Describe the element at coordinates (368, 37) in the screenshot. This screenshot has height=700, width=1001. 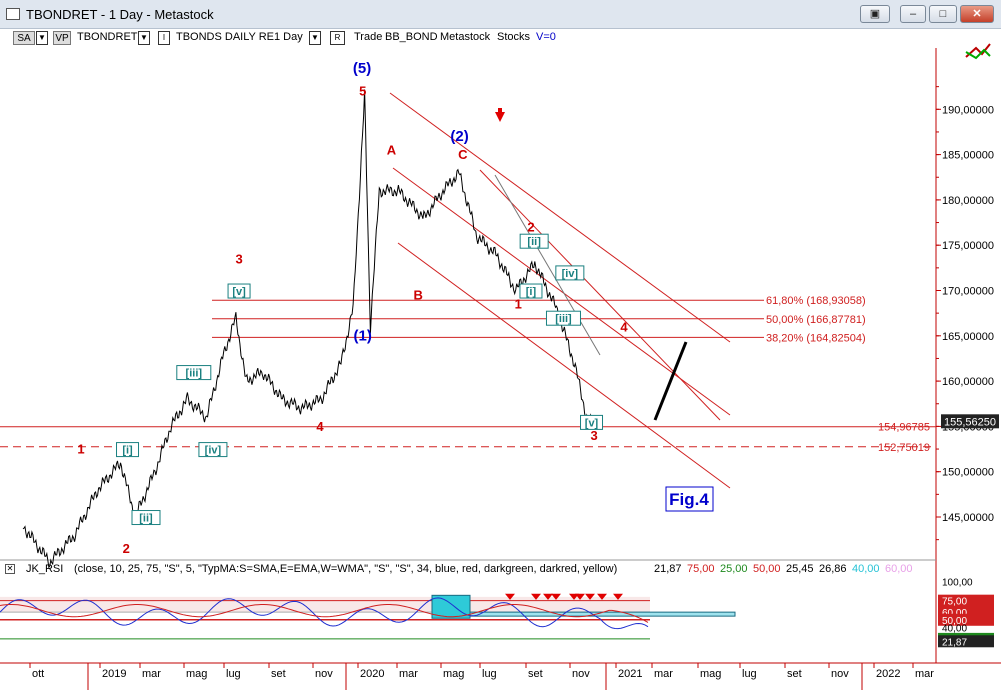
I see `trade-label: Trade` at that location.